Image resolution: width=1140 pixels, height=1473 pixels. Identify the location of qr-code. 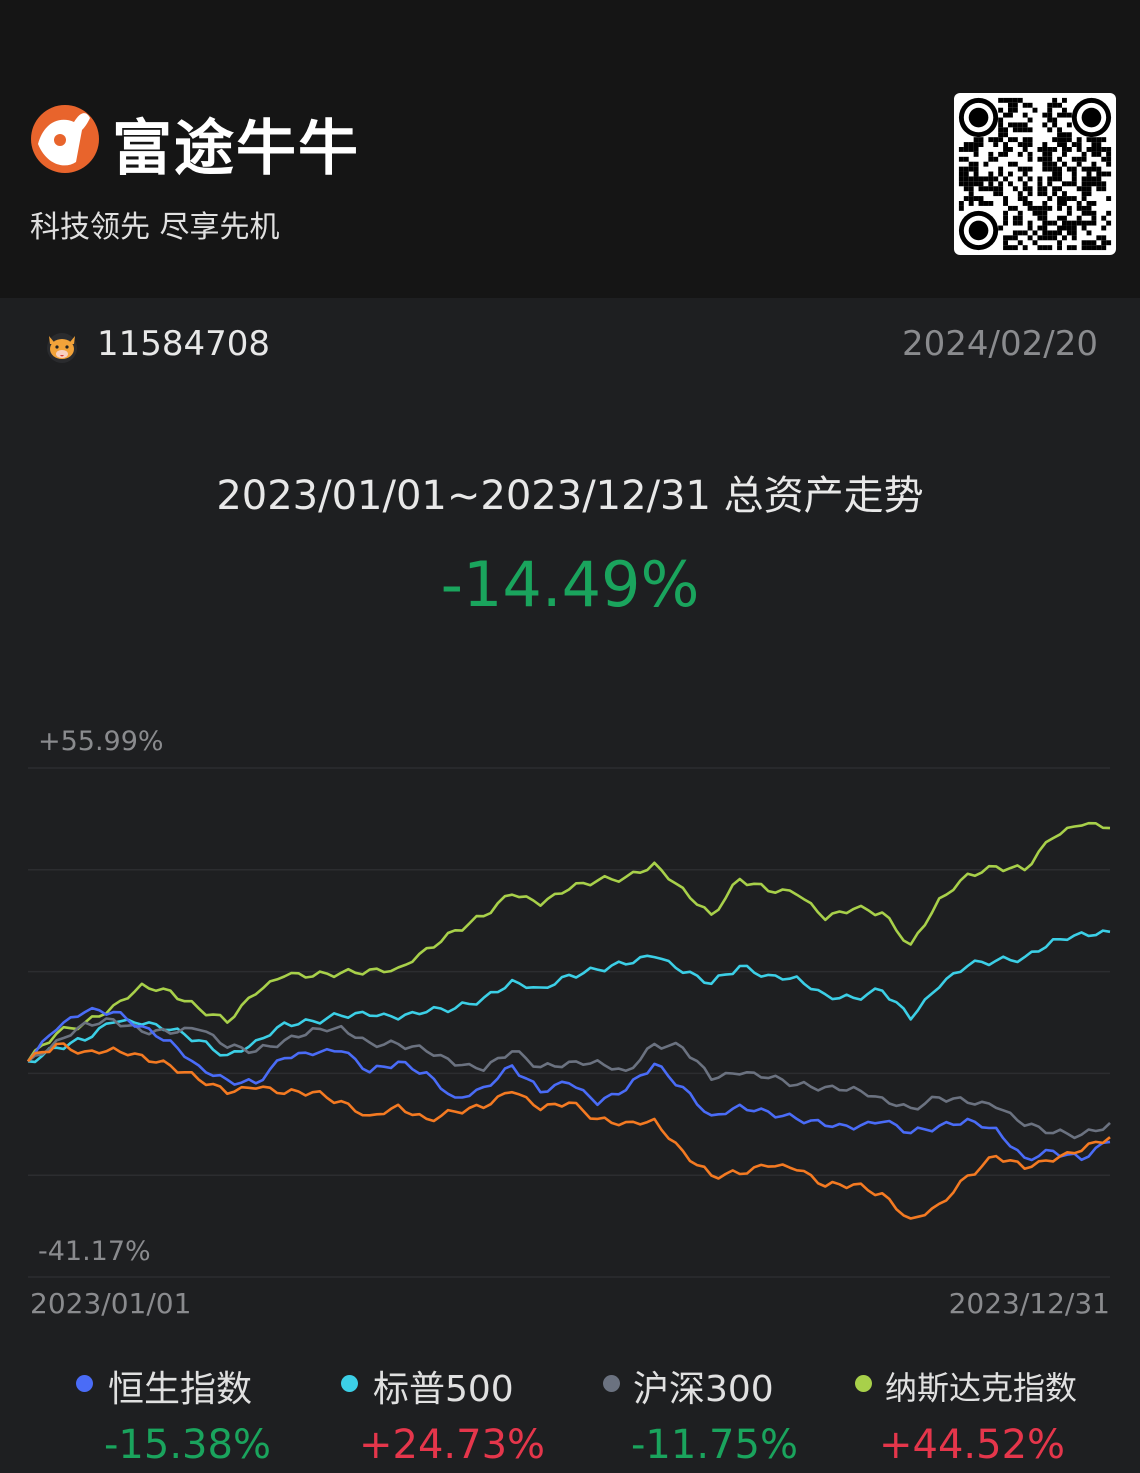
(1035, 174).